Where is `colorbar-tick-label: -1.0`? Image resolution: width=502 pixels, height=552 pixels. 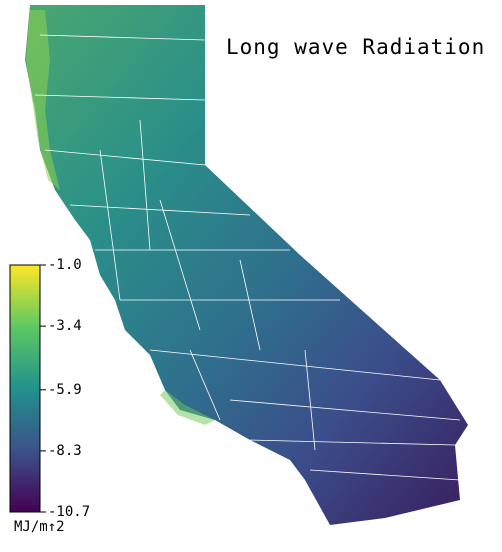
colorbar-tick-label: -1.0 is located at coordinates (65, 265).